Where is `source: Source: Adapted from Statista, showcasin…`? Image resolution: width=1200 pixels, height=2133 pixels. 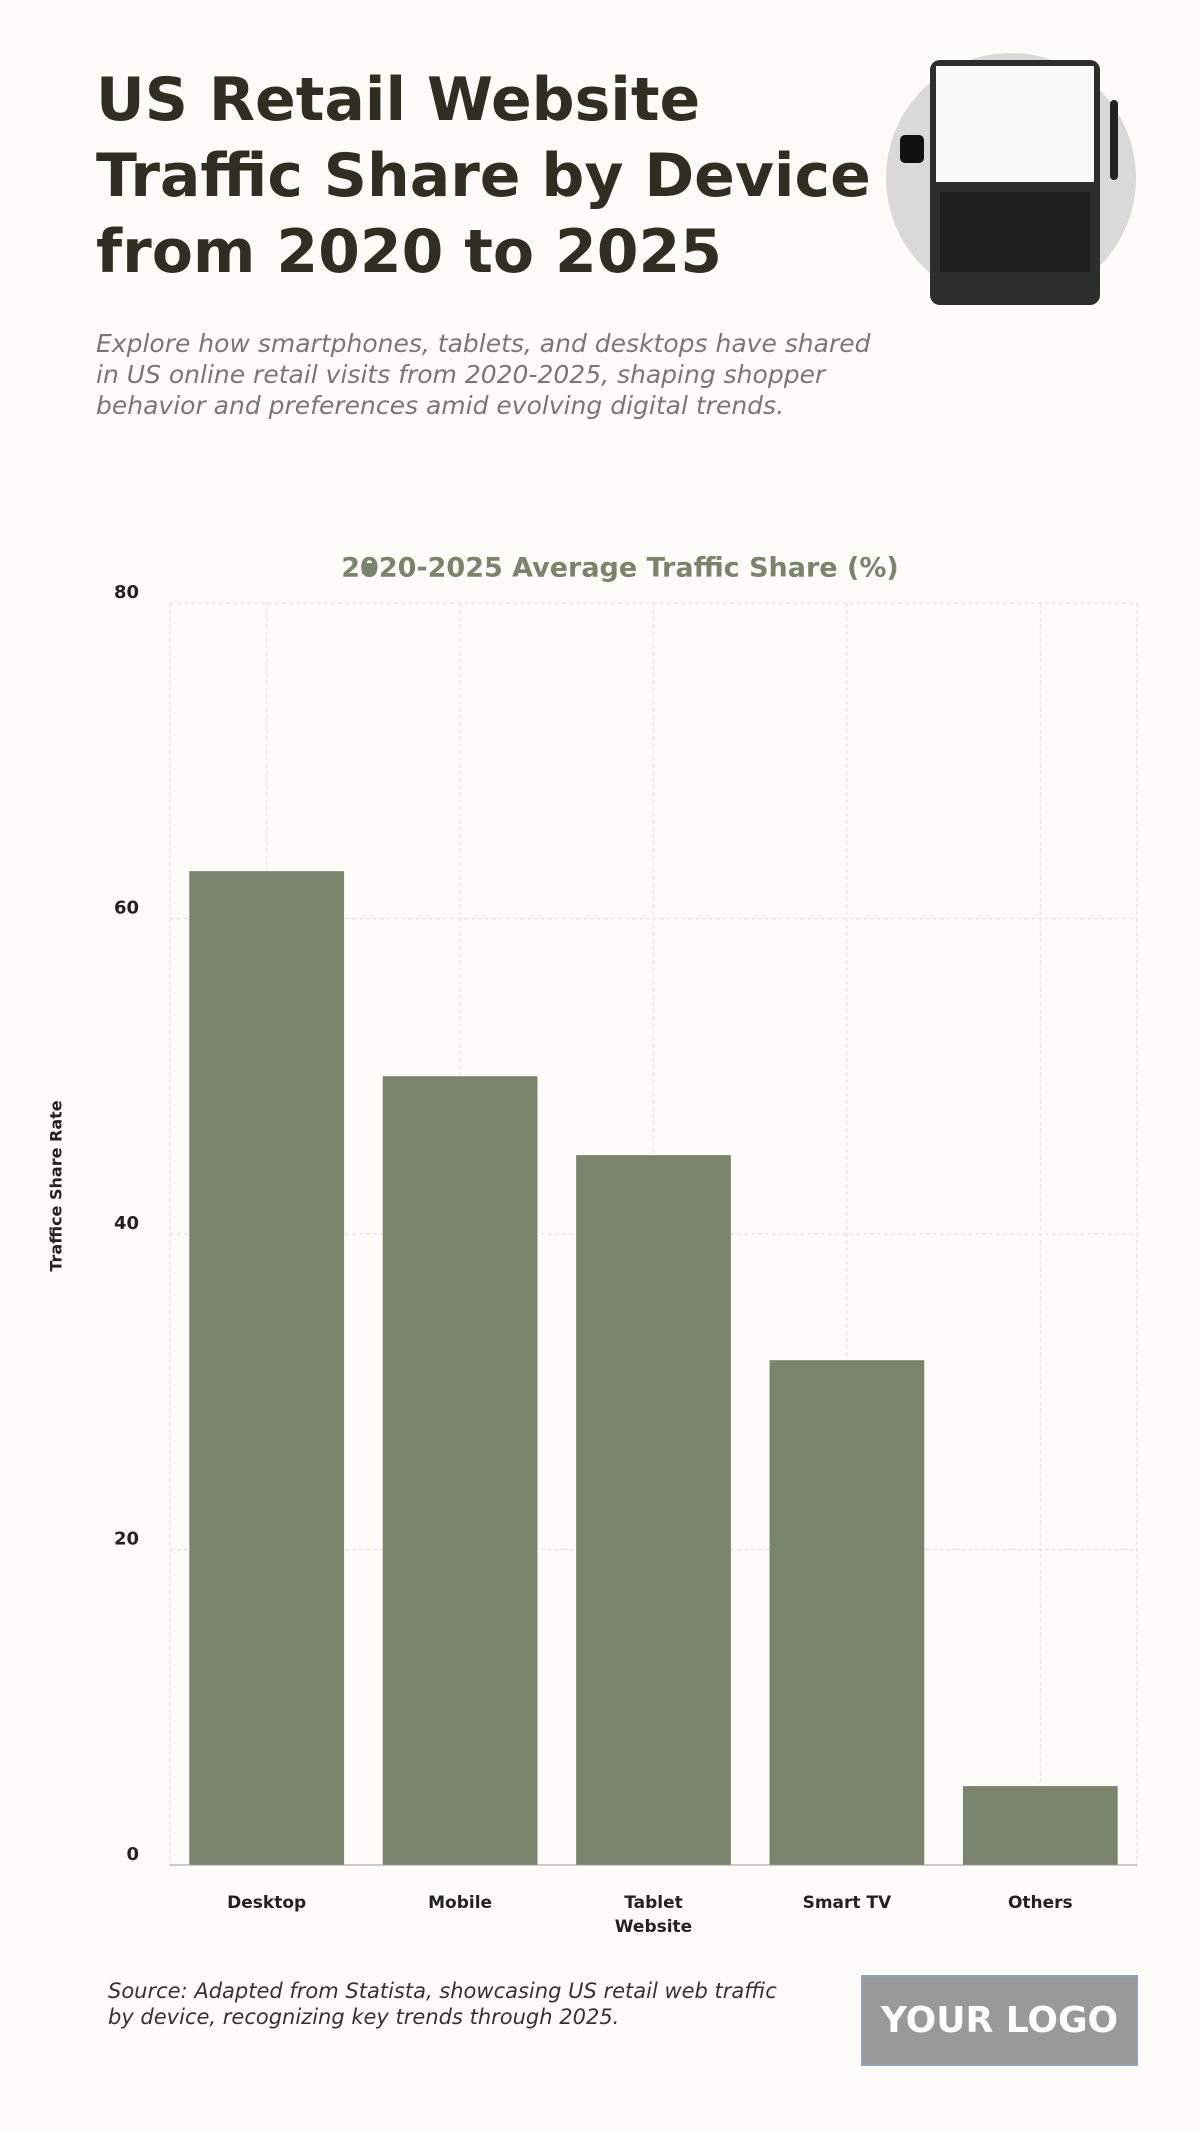
source: Source: Adapted from Statista, showcasin… is located at coordinates (442, 2004).